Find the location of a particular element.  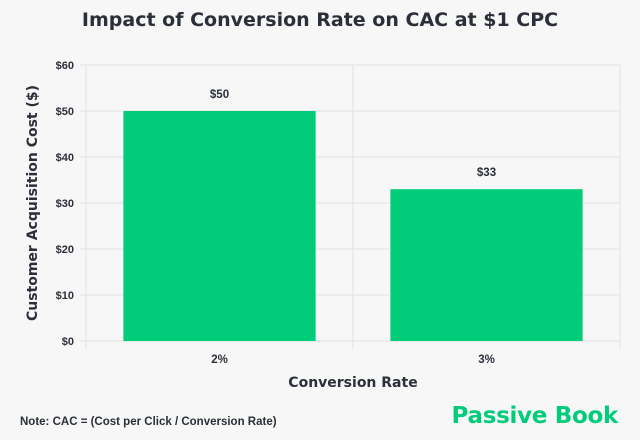

y-tick-label: $30 is located at coordinates (65, 204).